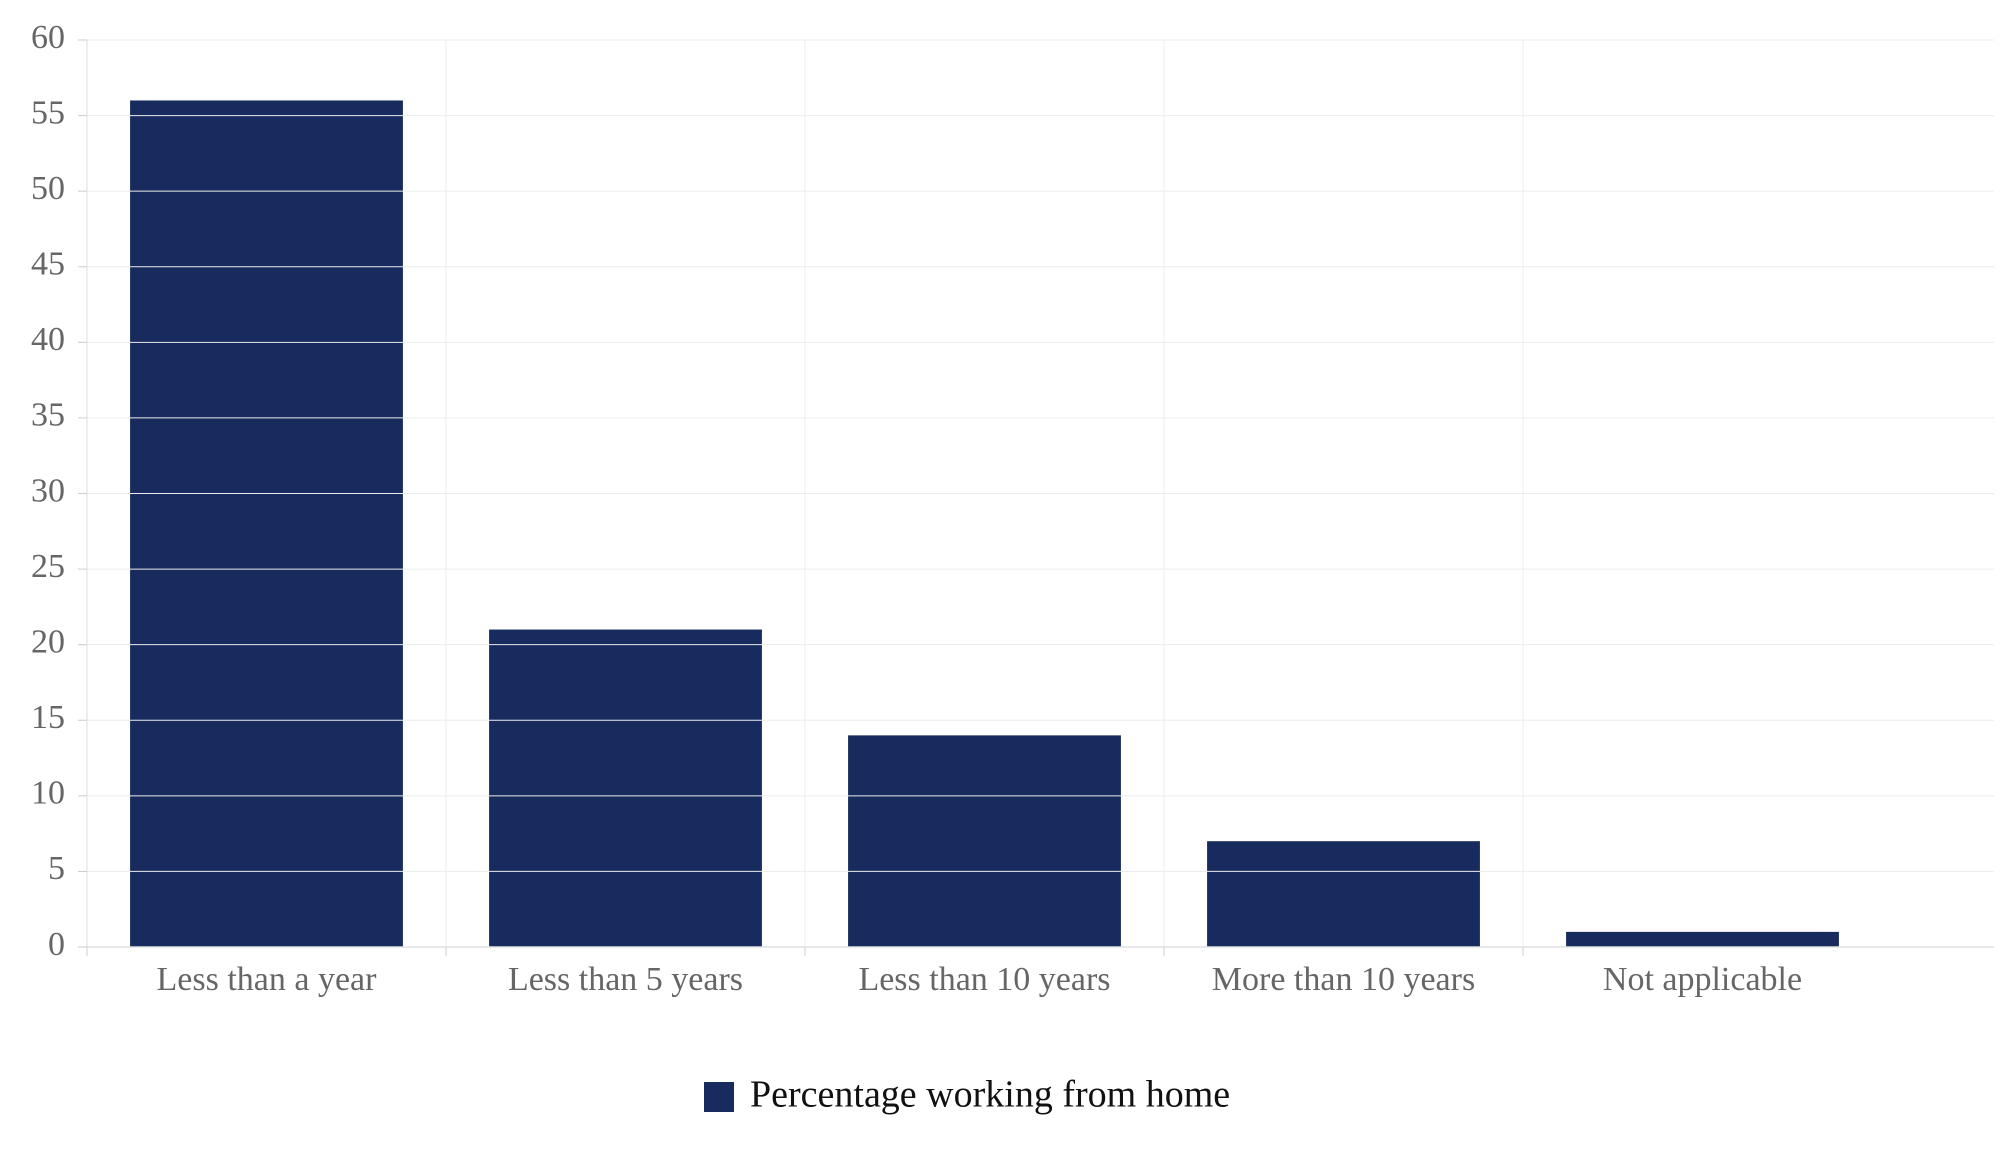 The width and height of the screenshot is (2014, 1149). Describe the element at coordinates (267, 979) in the screenshot. I see `x-tick-label: Less than a year` at that location.